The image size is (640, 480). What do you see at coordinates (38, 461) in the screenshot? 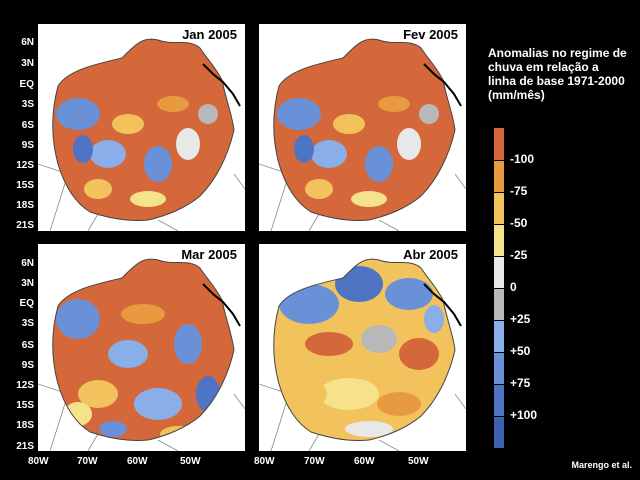
I see `lon-label-80w-left: 80W` at bounding box center [38, 461].